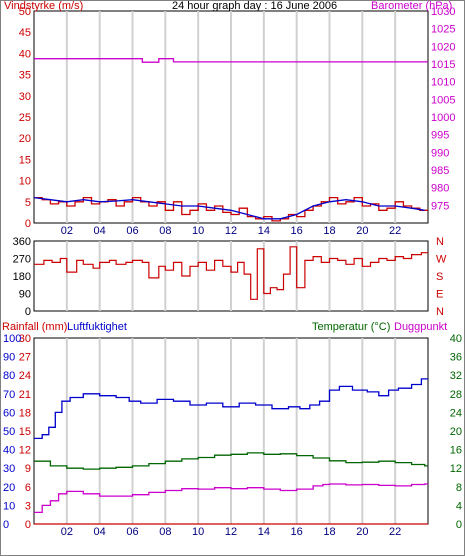 This screenshot has height=556, width=465. What do you see at coordinates (456, 395) in the screenshot?
I see `temperature-y-tick-label: 28` at bounding box center [456, 395].